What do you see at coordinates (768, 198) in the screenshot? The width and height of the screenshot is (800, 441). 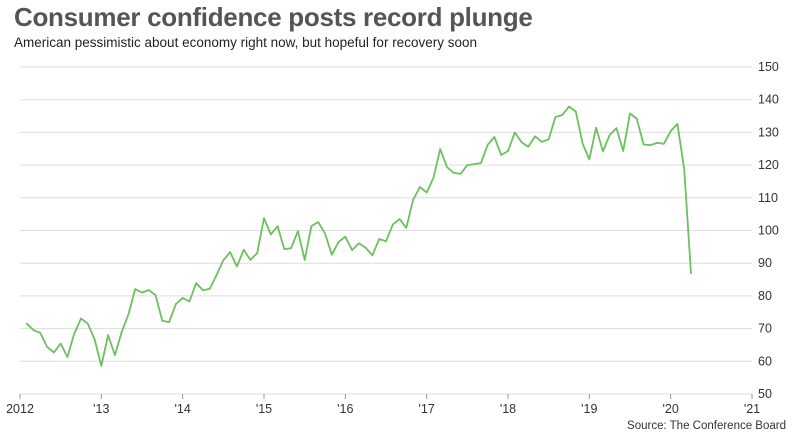 I see `y-tick-label: 110` at bounding box center [768, 198].